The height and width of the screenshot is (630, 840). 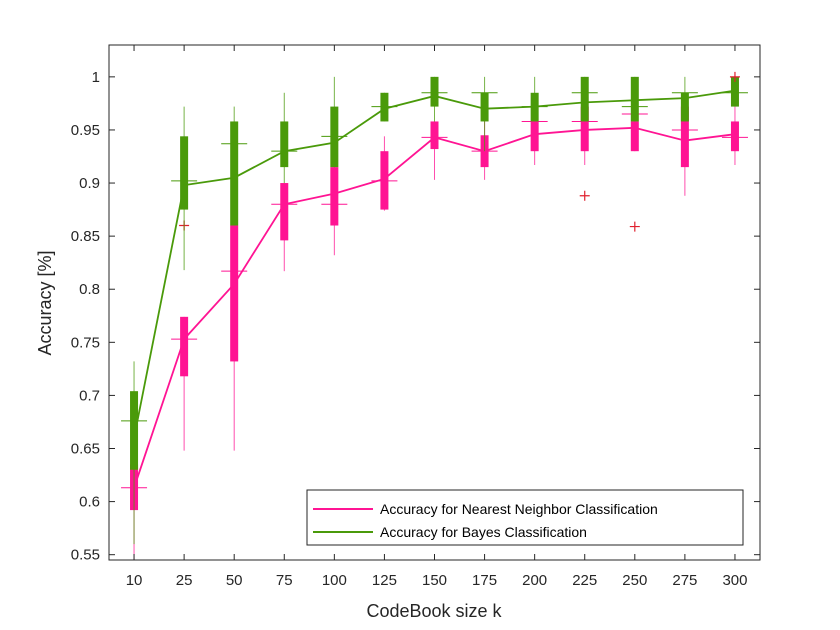 I want to click on y-tick-label-0.75: 0.75, so click(x=85, y=342).